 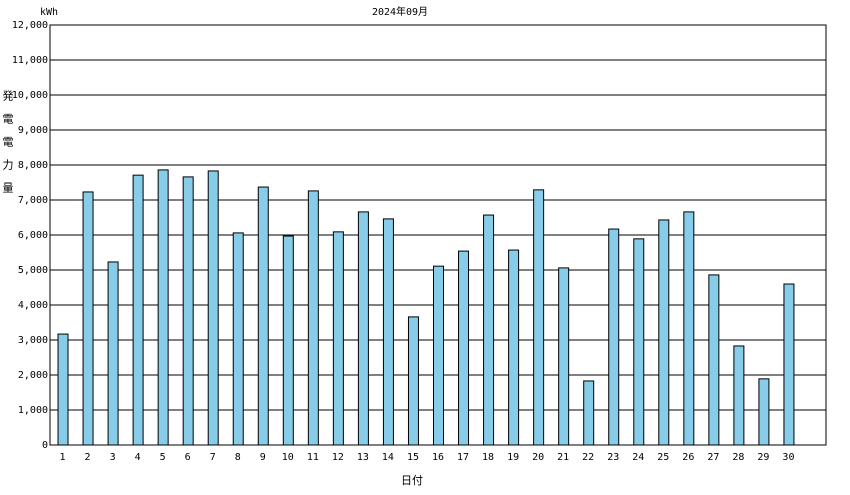 I want to click on x-tick-label: 21, so click(x=563, y=457).